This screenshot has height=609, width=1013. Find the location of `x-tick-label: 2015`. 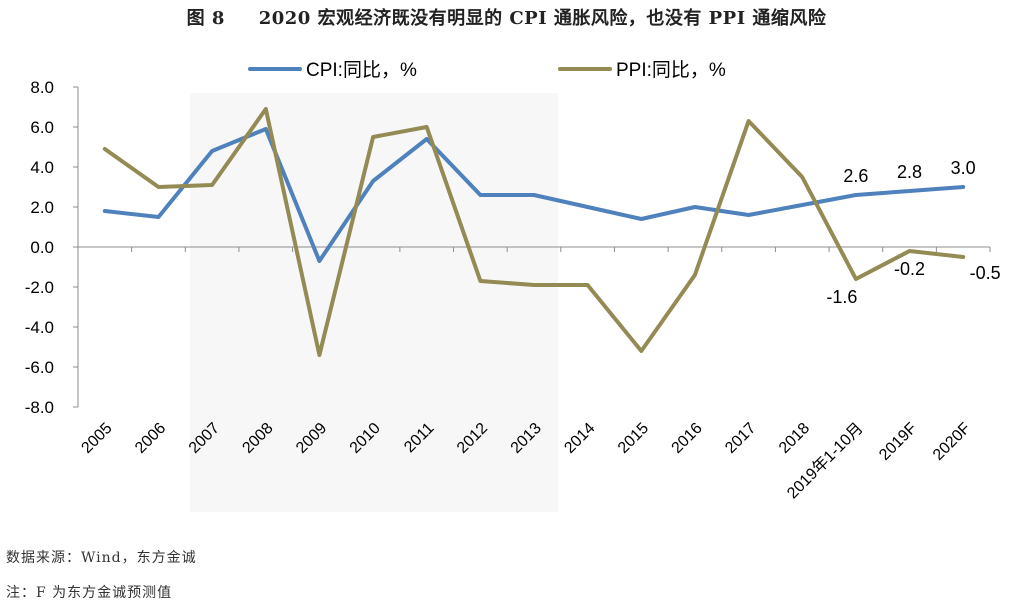

x-tick-label: 2015 is located at coordinates (633, 438).